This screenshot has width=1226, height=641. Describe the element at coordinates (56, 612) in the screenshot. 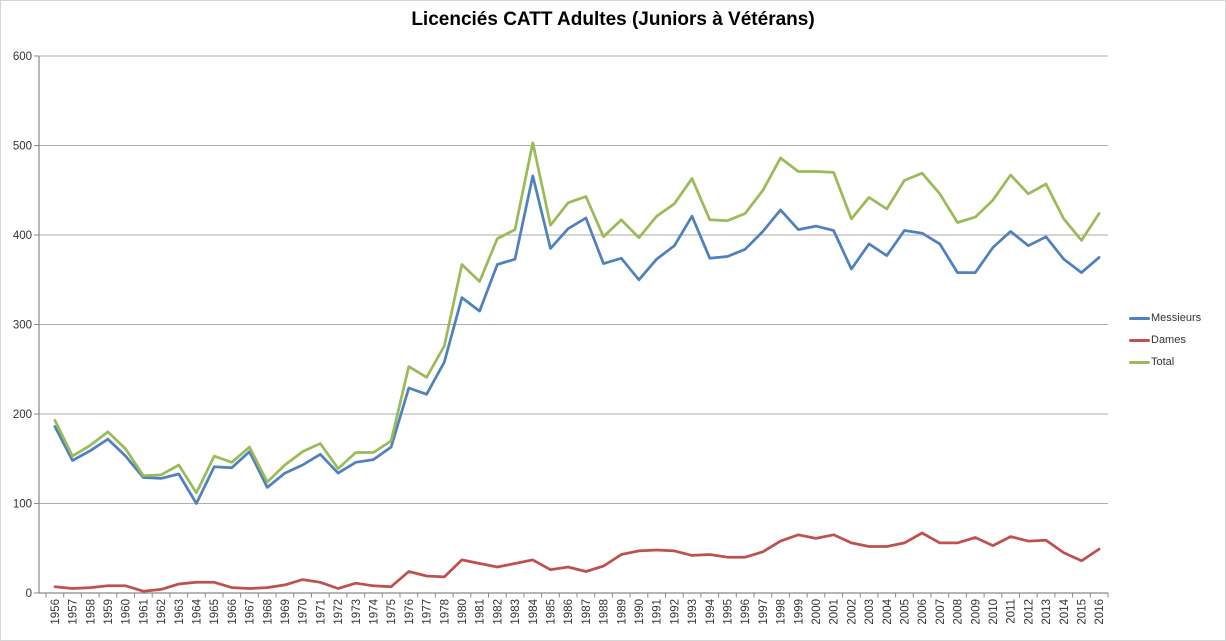

I see `x-tick-label-1956: 1956` at that location.